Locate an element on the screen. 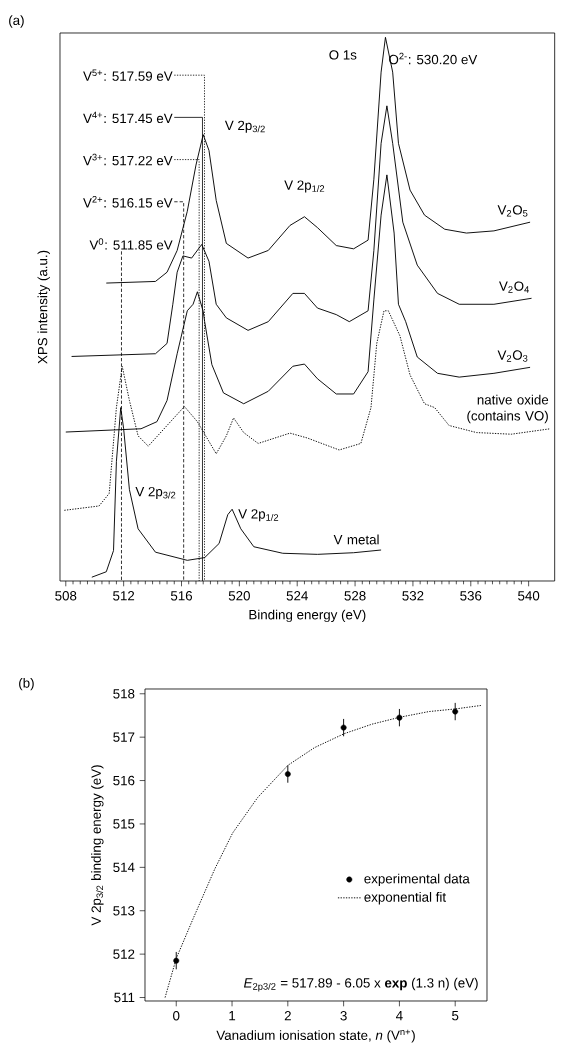 Image resolution: width=561 pixels, height=1059 pixels. y-tick-label: 513 is located at coordinates (124, 911).